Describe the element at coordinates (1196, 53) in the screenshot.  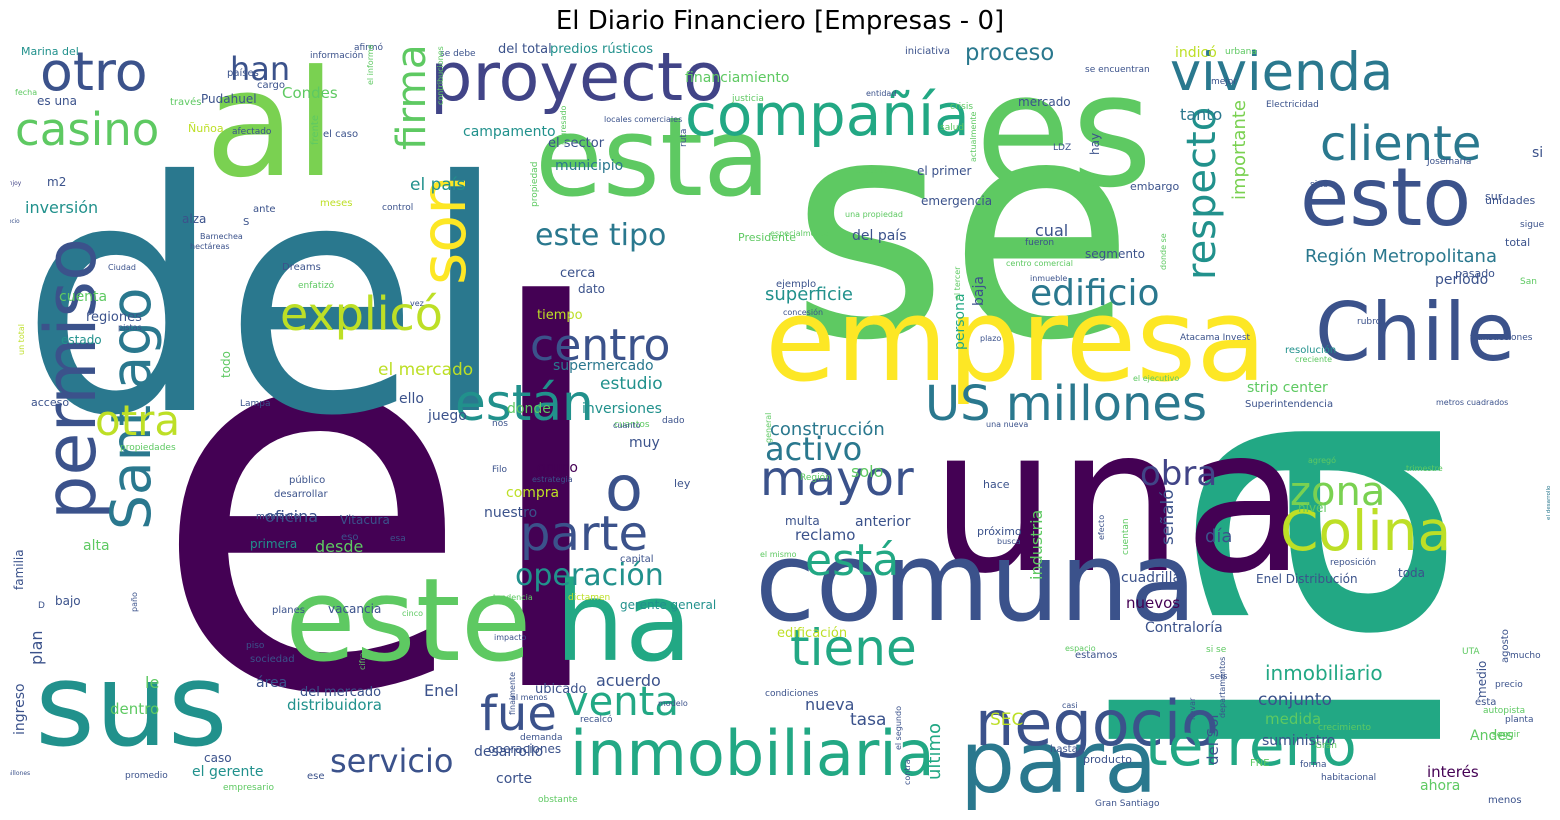
I see `word-indico: indicó` at that location.